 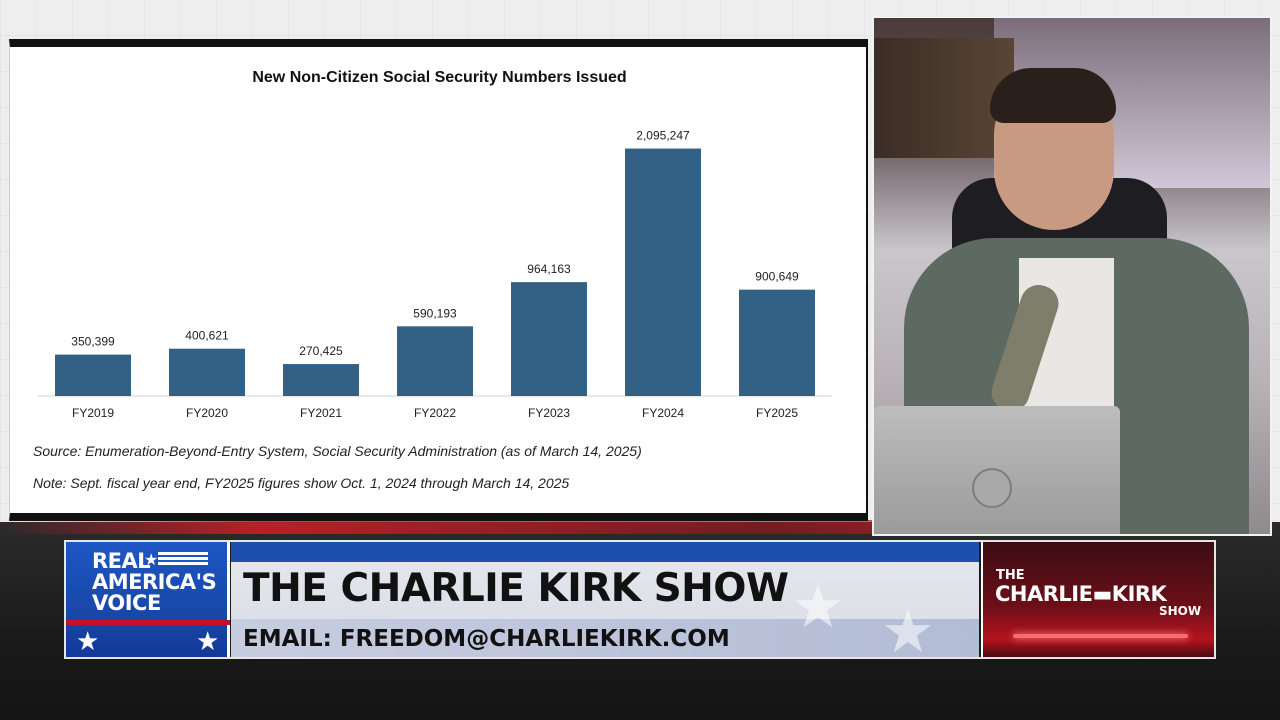 I want to click on bar-fy2024, so click(x=663, y=272).